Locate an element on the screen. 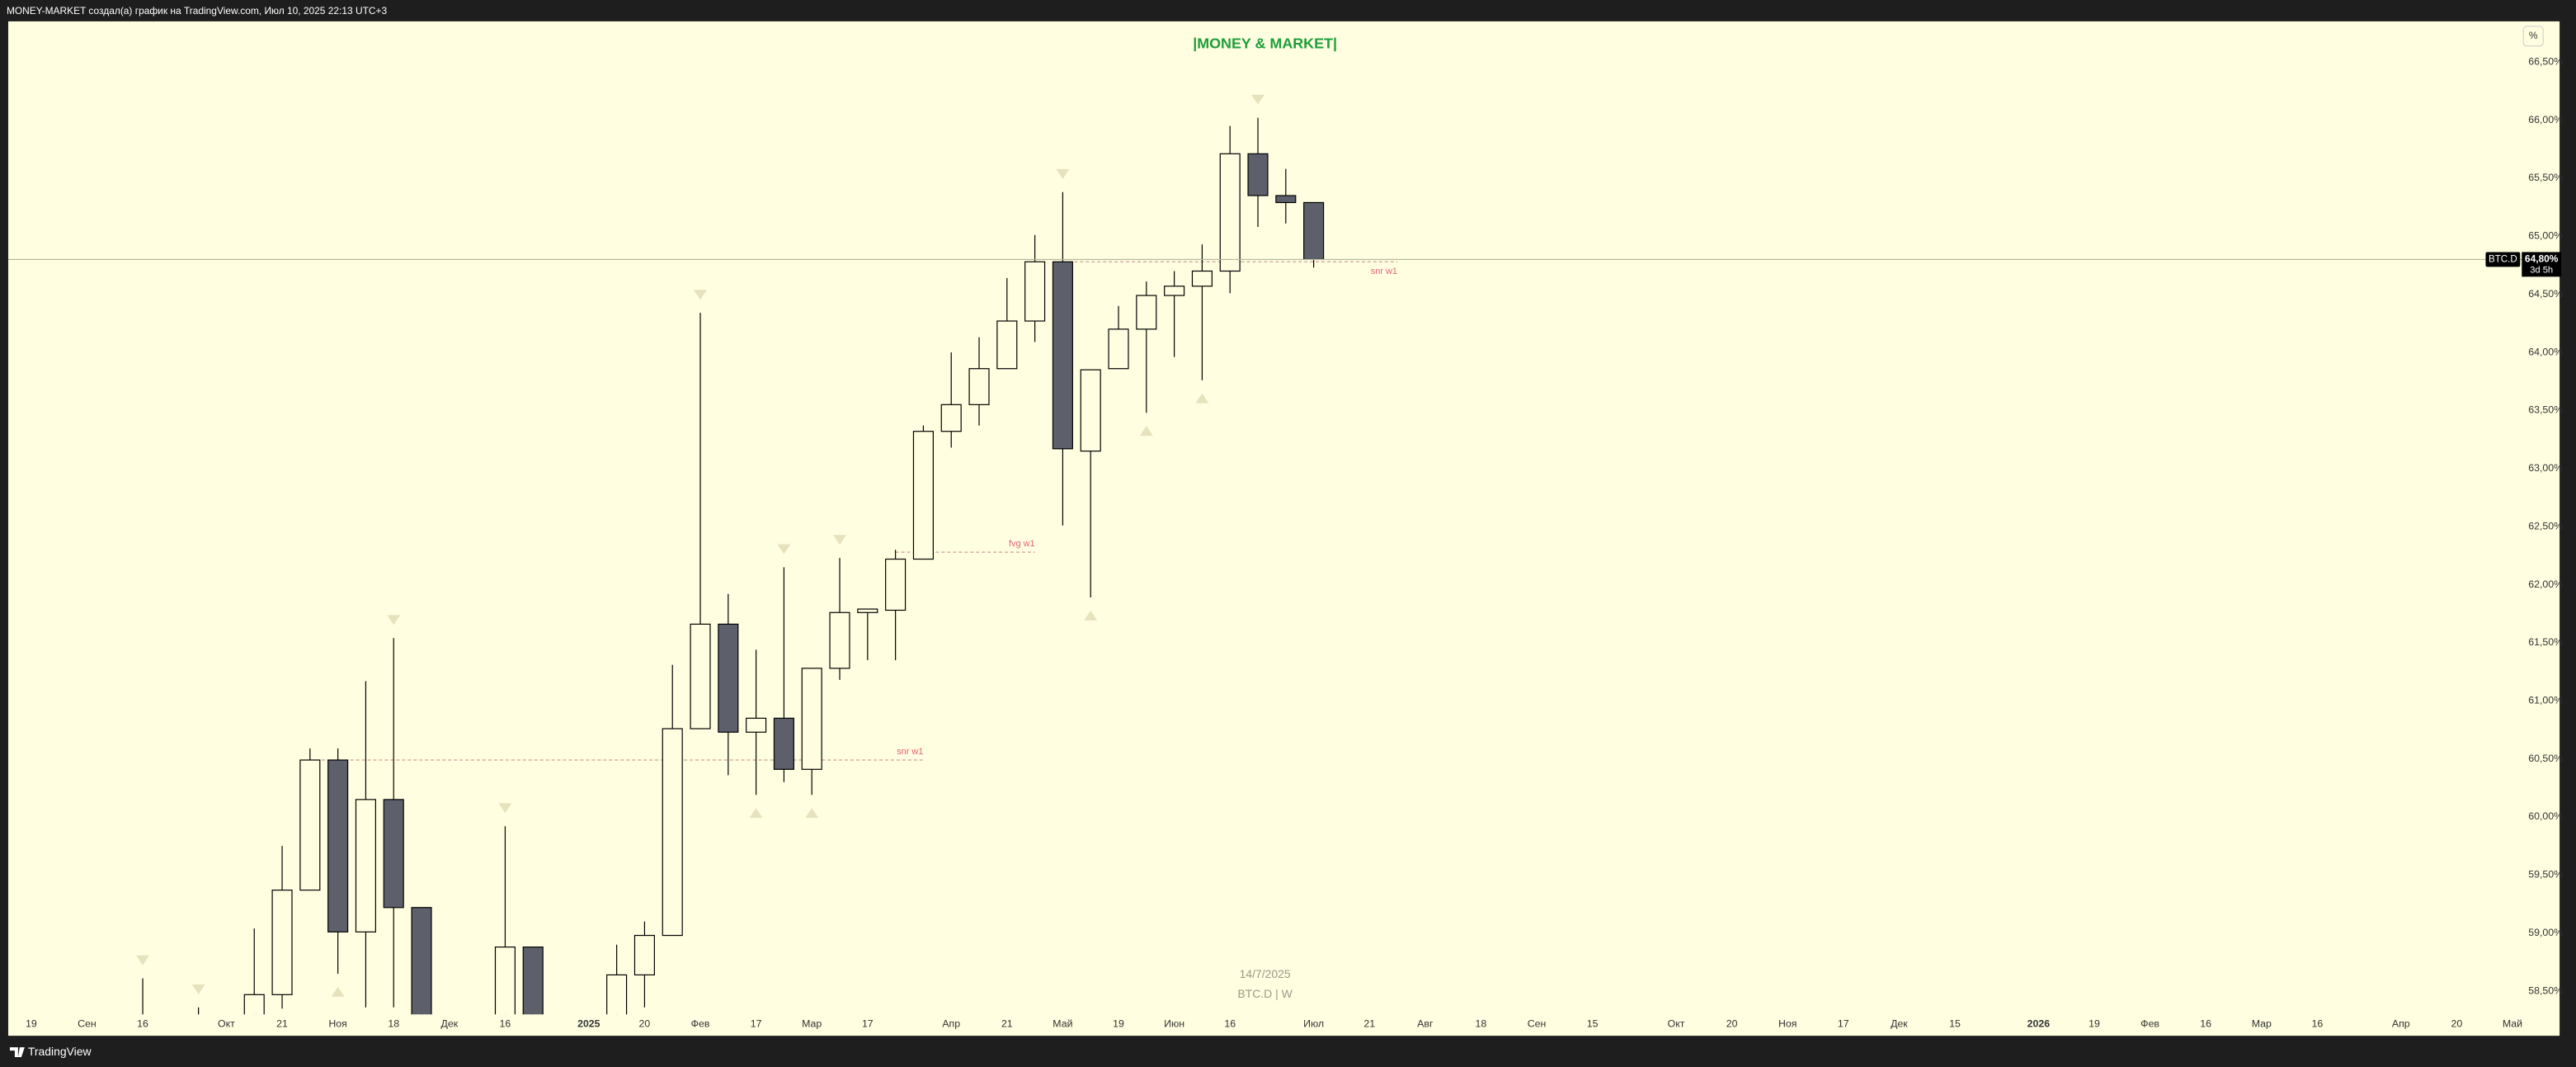 The image size is (2576, 1067). y-tick-label: 61,50% is located at coordinates (2545, 642).